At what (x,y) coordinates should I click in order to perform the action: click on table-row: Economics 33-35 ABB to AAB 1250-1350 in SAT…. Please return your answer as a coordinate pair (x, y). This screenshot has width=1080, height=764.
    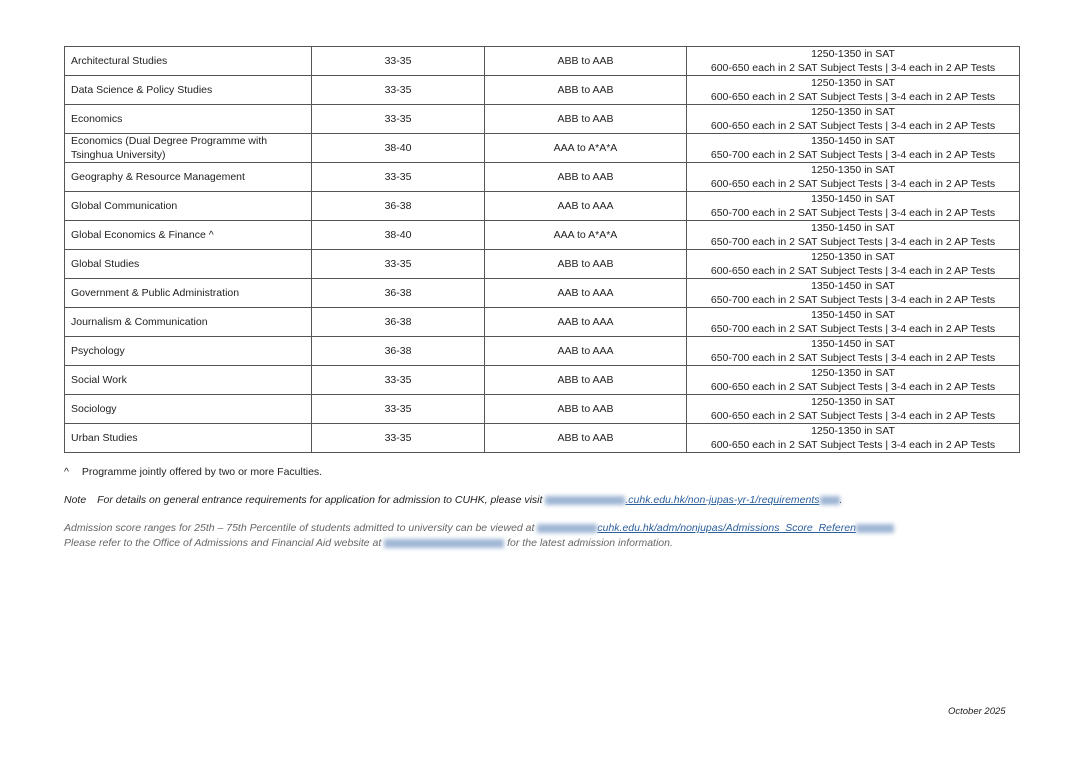
    Looking at the image, I should click on (542, 119).